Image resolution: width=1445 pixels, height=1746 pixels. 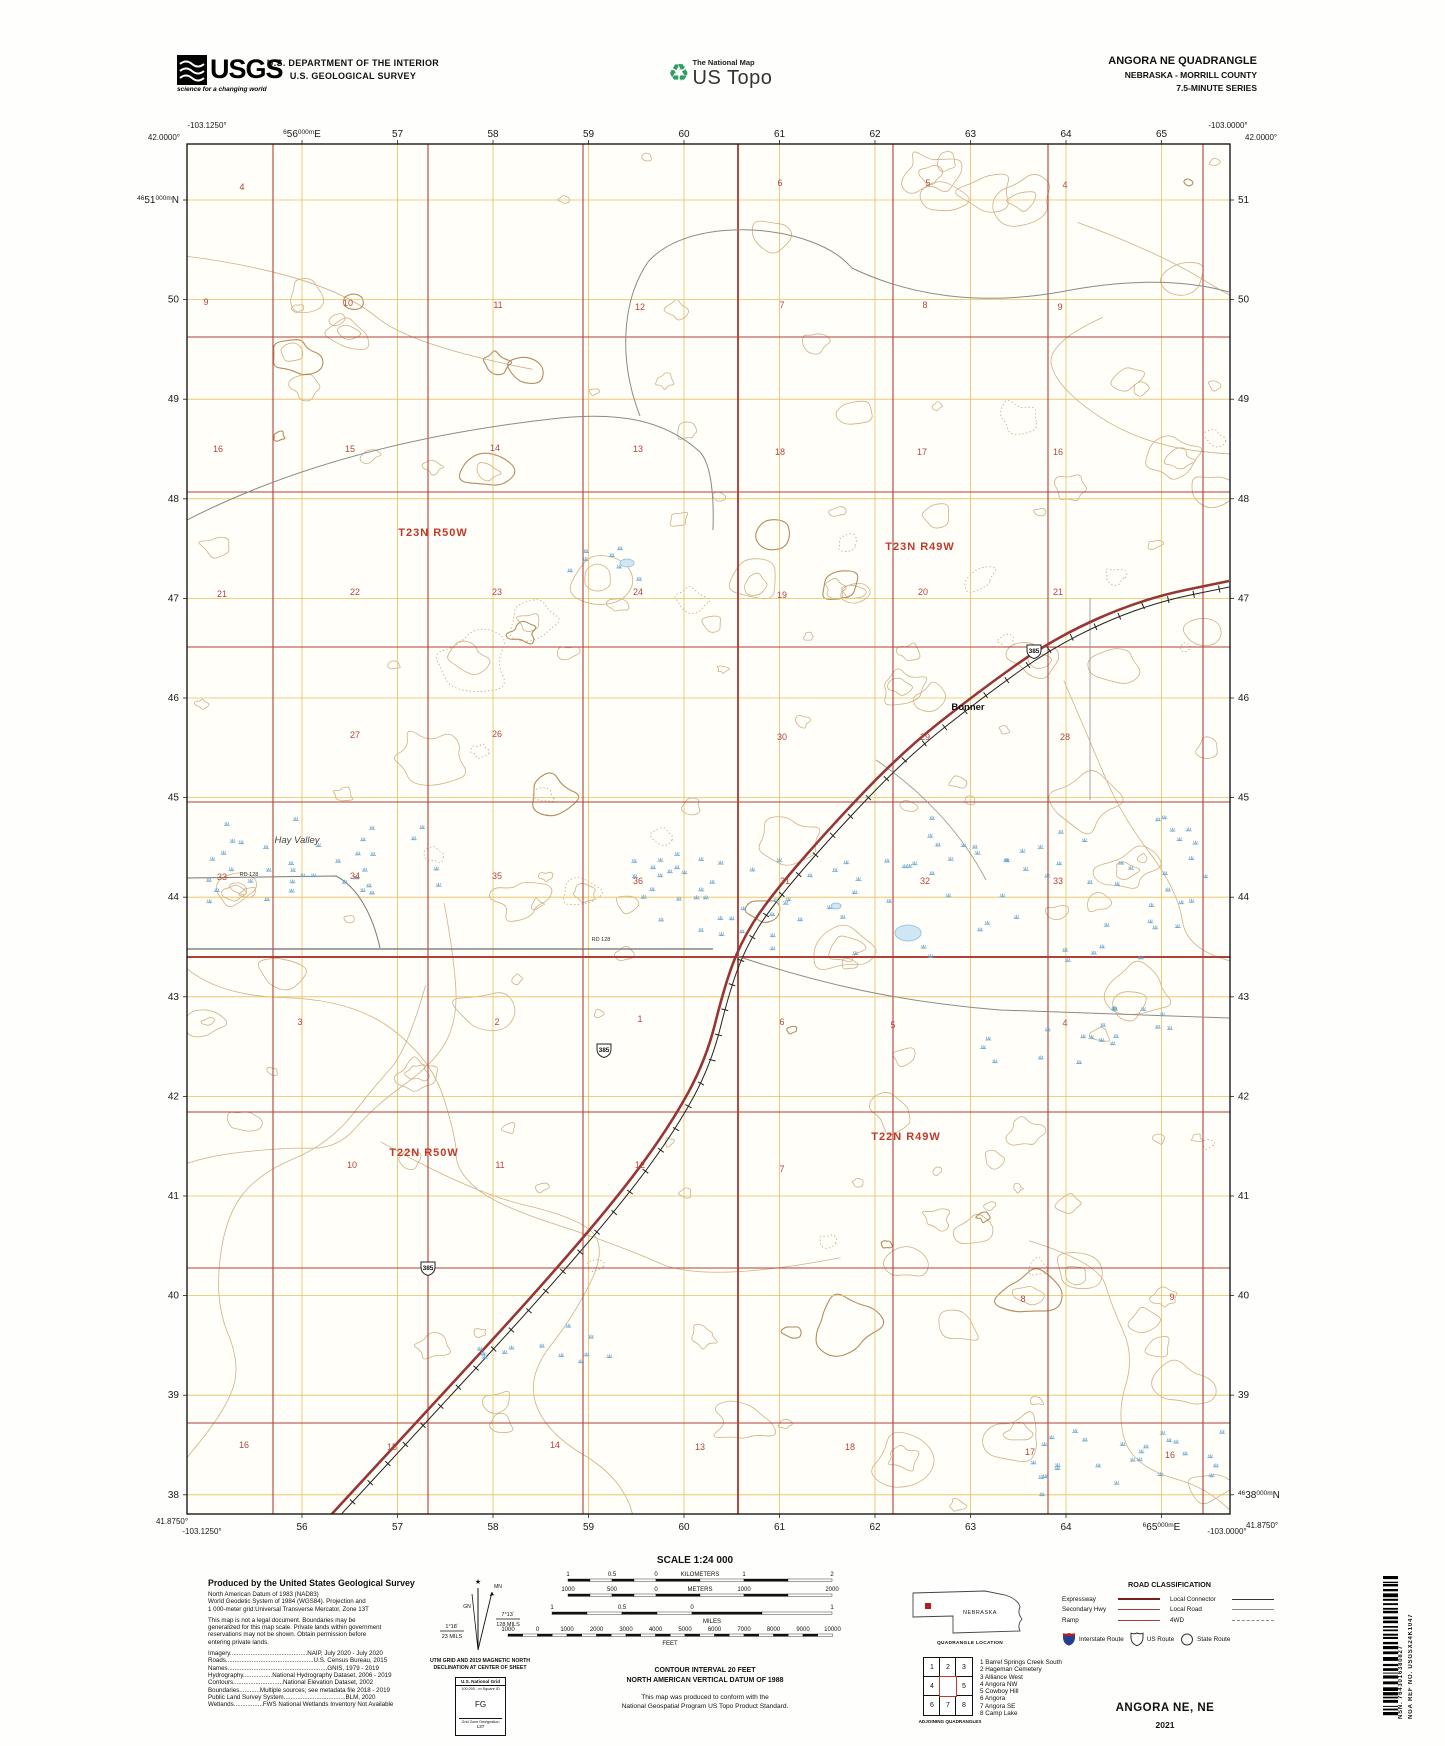 What do you see at coordinates (174, 1495) in the screenshot?
I see `grid-label: 38` at bounding box center [174, 1495].